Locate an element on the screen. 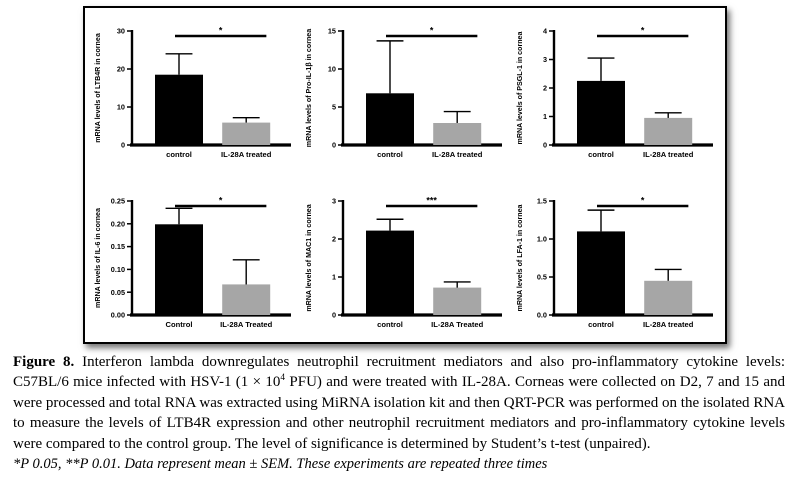 This screenshot has width=794, height=480. y-tick-label: 15 is located at coordinates (332, 31).